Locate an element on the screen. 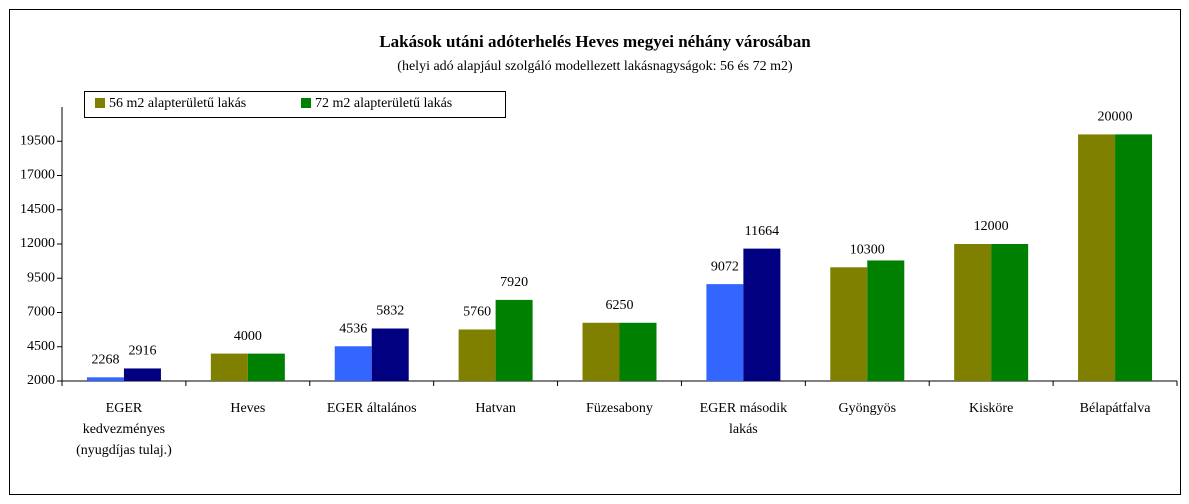  x-tick-label: Gyöngyös is located at coordinates (867, 408).